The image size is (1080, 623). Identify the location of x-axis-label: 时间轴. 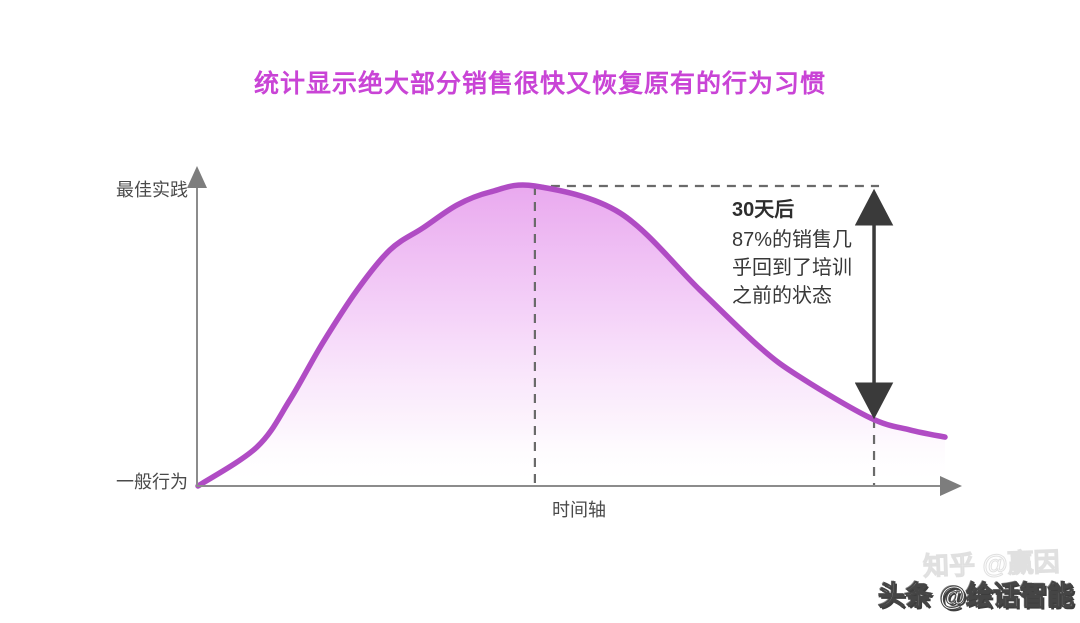
(579, 510).